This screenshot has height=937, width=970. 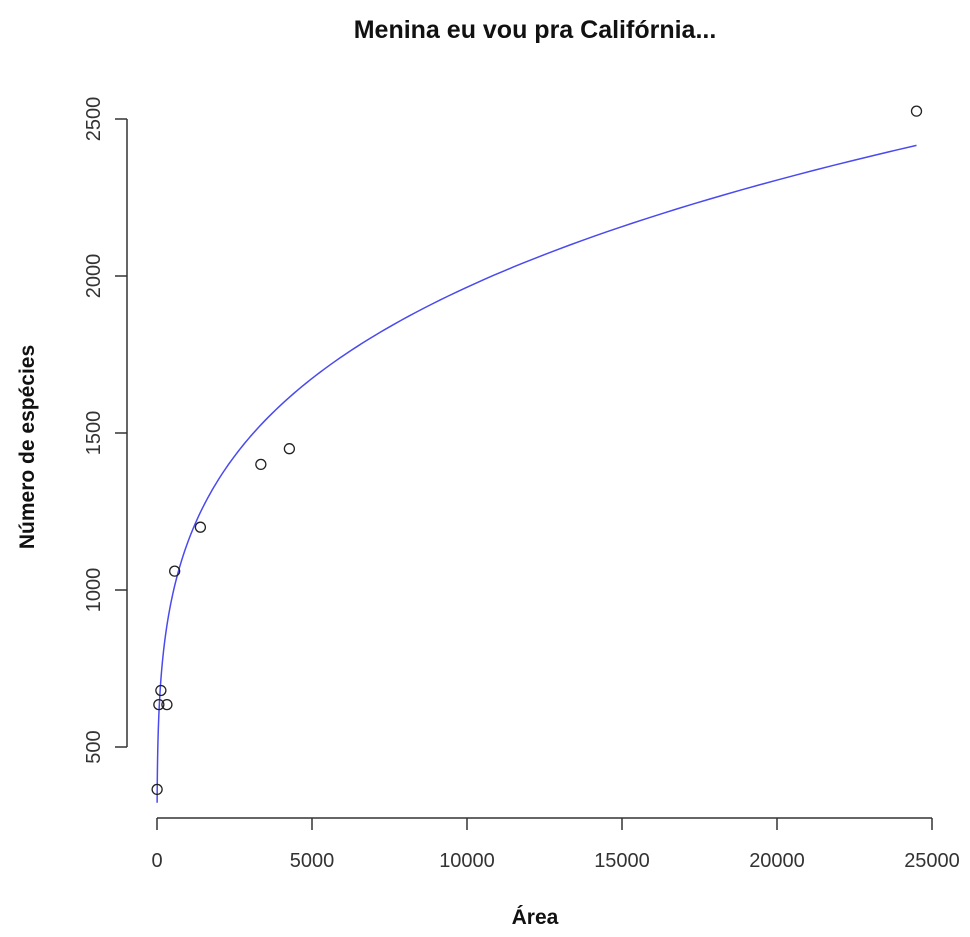 What do you see at coordinates (467, 861) in the screenshot?
I see `x-tick-label: 10000` at bounding box center [467, 861].